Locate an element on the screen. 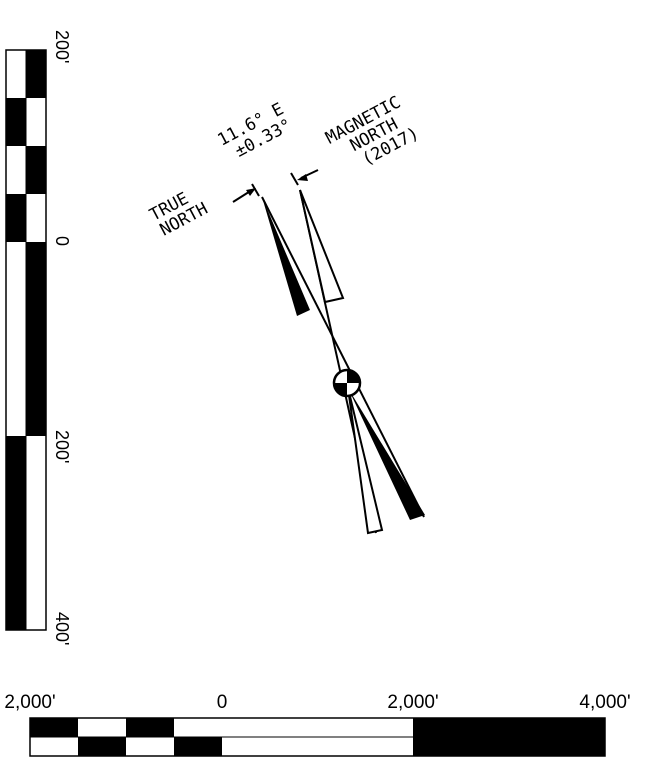  north-arrow is located at coordinates (328, 352).